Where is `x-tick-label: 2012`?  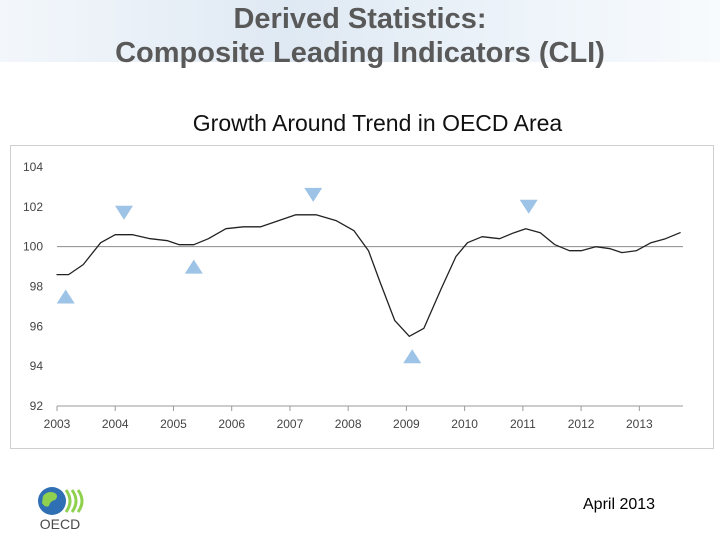
x-tick-label: 2012 is located at coordinates (581, 424).